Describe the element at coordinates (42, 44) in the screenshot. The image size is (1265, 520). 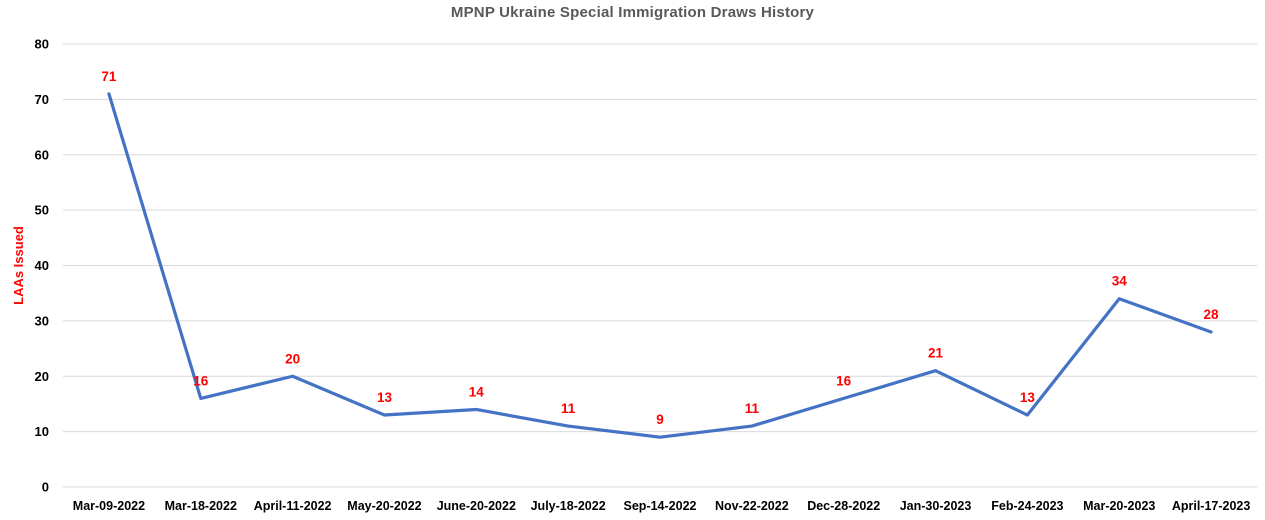
I see `y-tick-label: 80` at that location.